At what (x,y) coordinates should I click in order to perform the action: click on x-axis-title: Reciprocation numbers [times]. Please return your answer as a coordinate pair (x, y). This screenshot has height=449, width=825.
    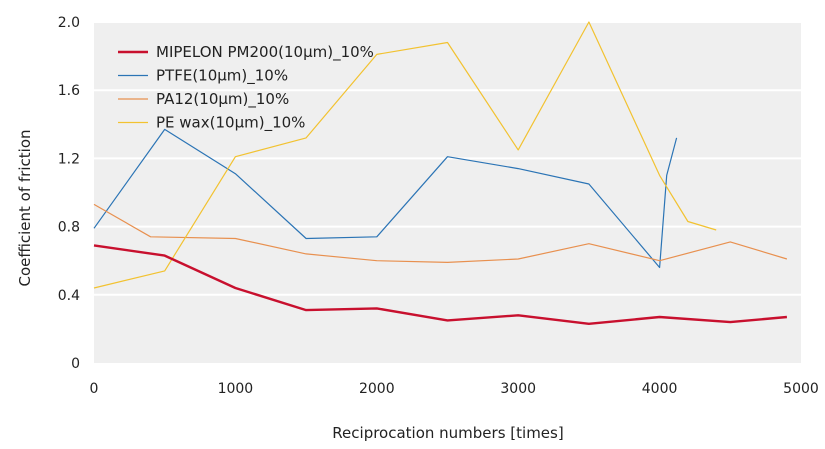
    Looking at the image, I should click on (447, 433).